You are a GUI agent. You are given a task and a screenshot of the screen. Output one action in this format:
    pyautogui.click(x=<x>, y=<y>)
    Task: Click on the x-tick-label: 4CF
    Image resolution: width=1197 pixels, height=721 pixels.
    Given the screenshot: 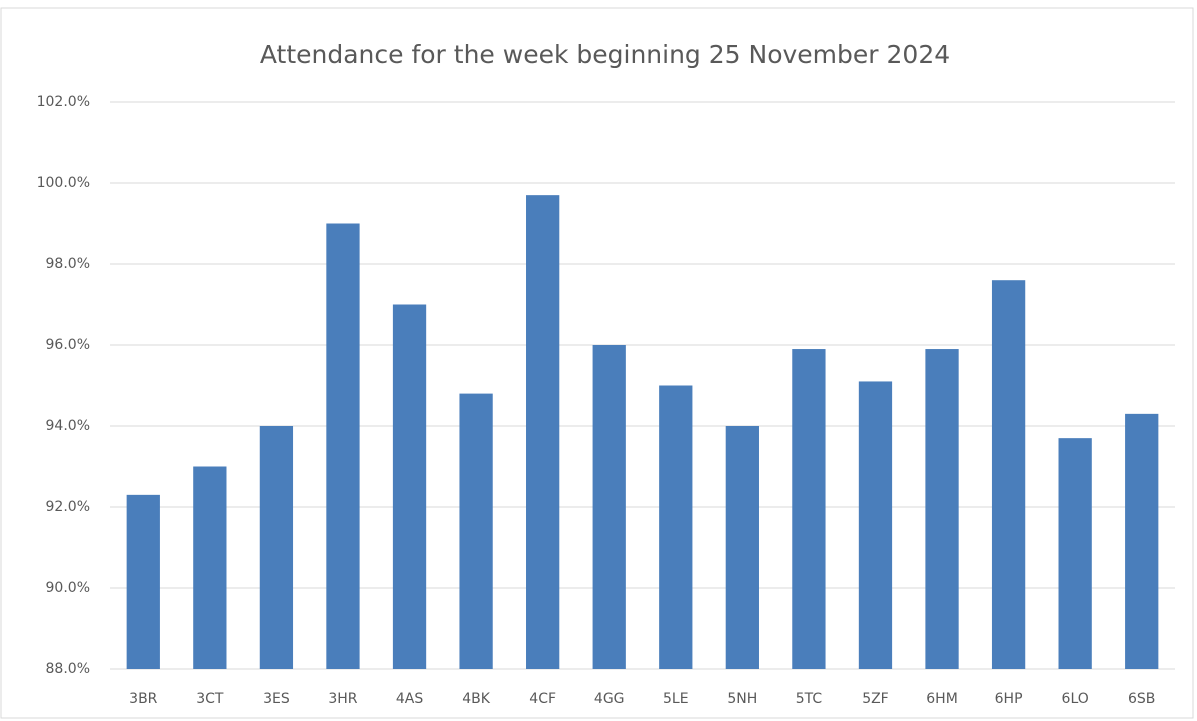 What is the action you would take?
    pyautogui.click(x=542, y=699)
    